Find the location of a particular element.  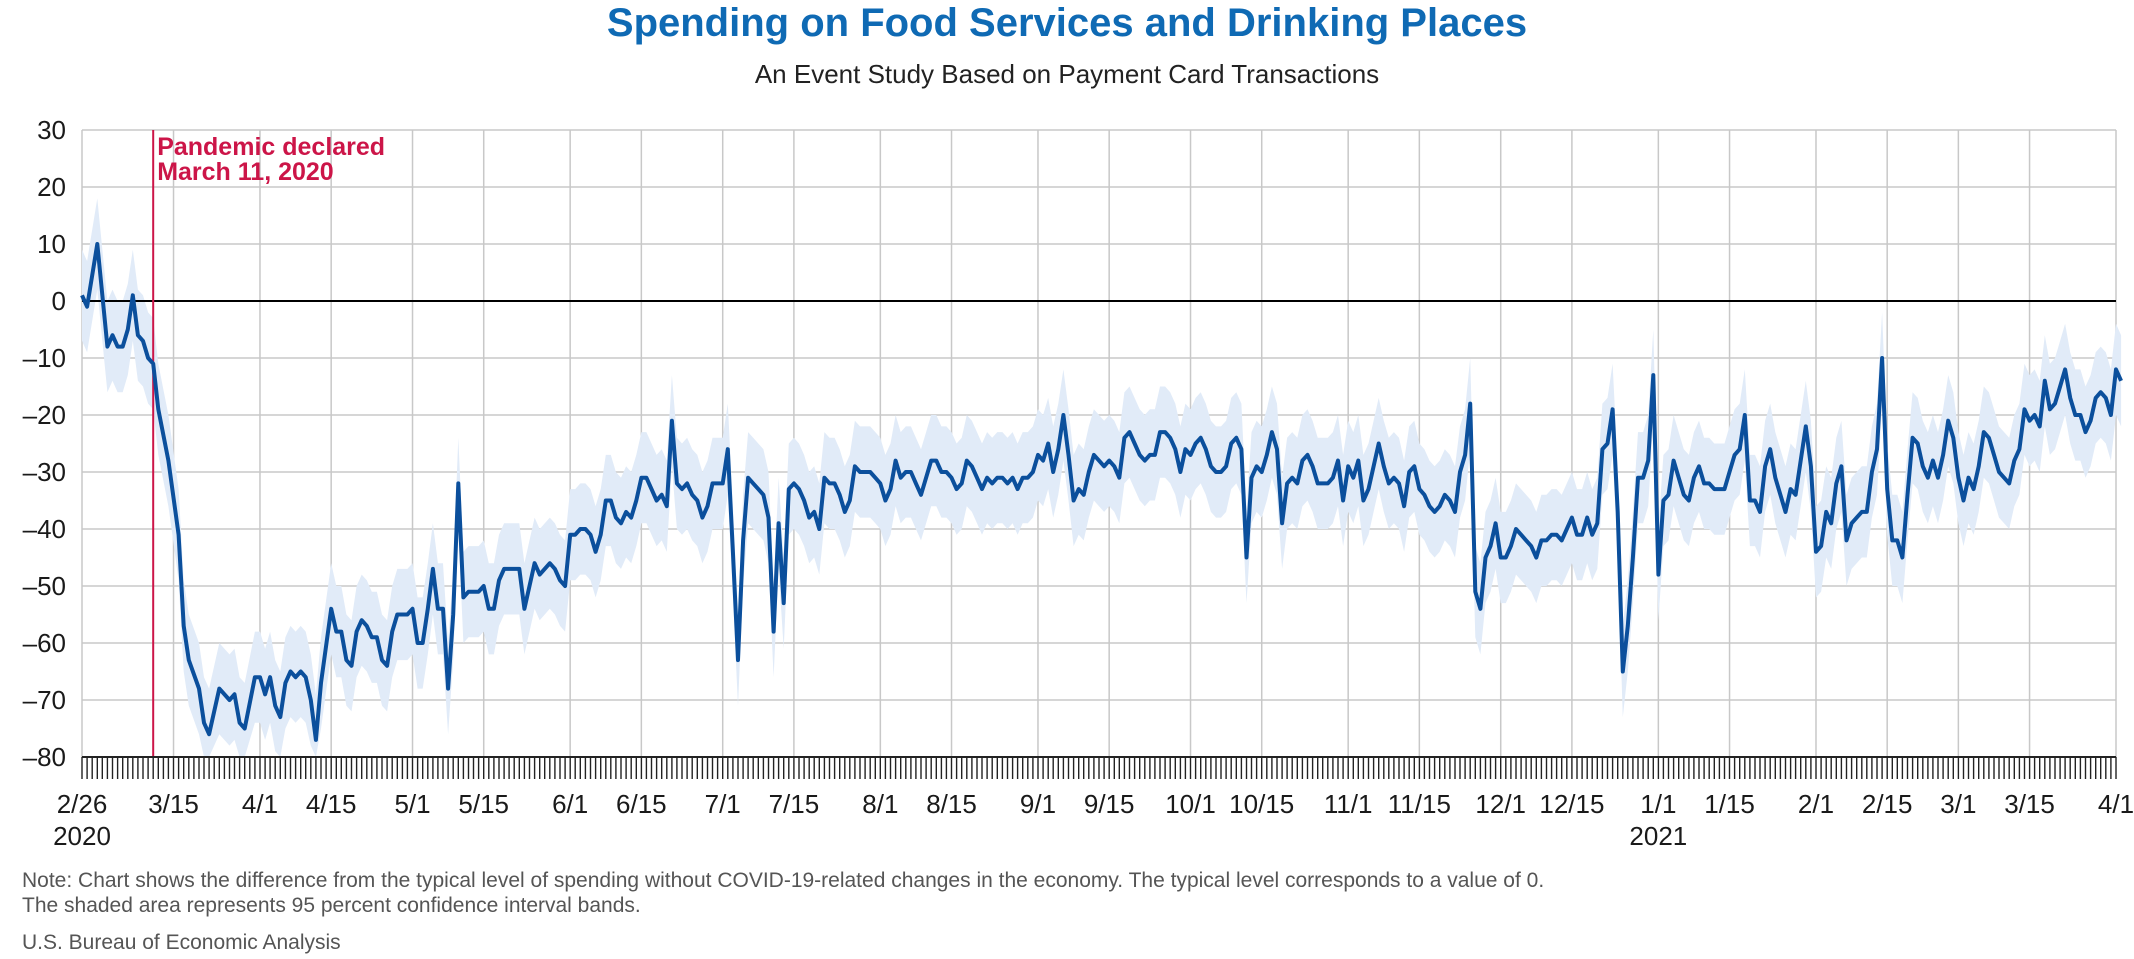

source-credit: U.S. Bureau of Economic Analysis is located at coordinates (181, 942).